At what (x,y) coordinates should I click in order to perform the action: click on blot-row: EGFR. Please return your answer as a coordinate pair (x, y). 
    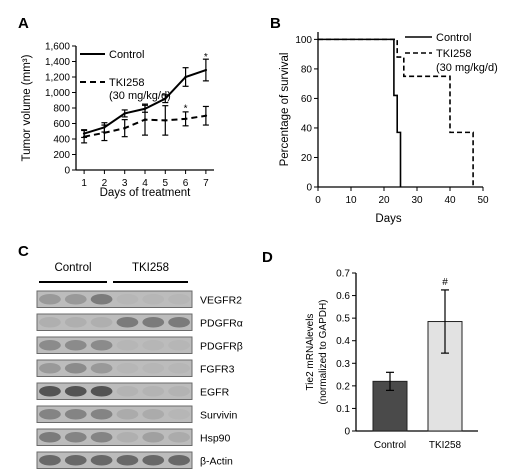
    Looking at the image, I should click on (133, 391).